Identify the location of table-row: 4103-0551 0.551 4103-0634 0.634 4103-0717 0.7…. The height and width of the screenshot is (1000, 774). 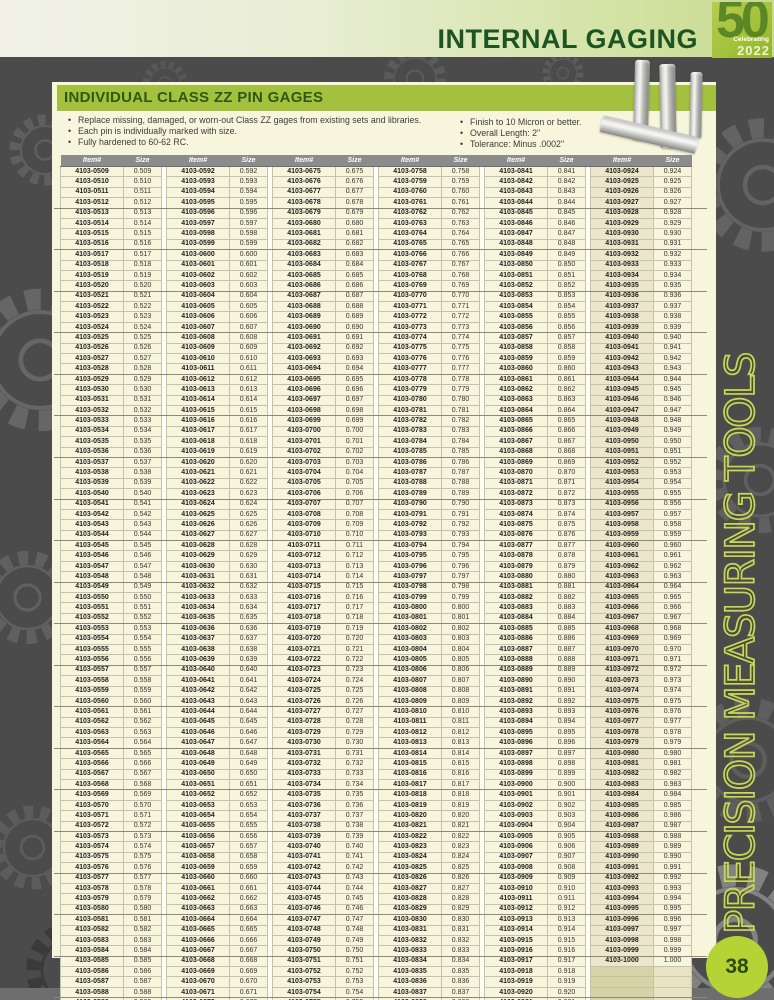
(376, 608).